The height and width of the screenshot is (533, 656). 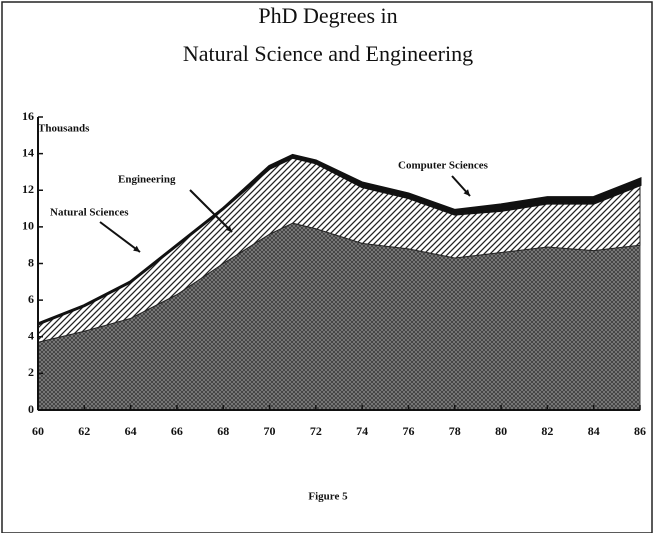 I want to click on y-tick-label: 16, so click(x=28, y=116).